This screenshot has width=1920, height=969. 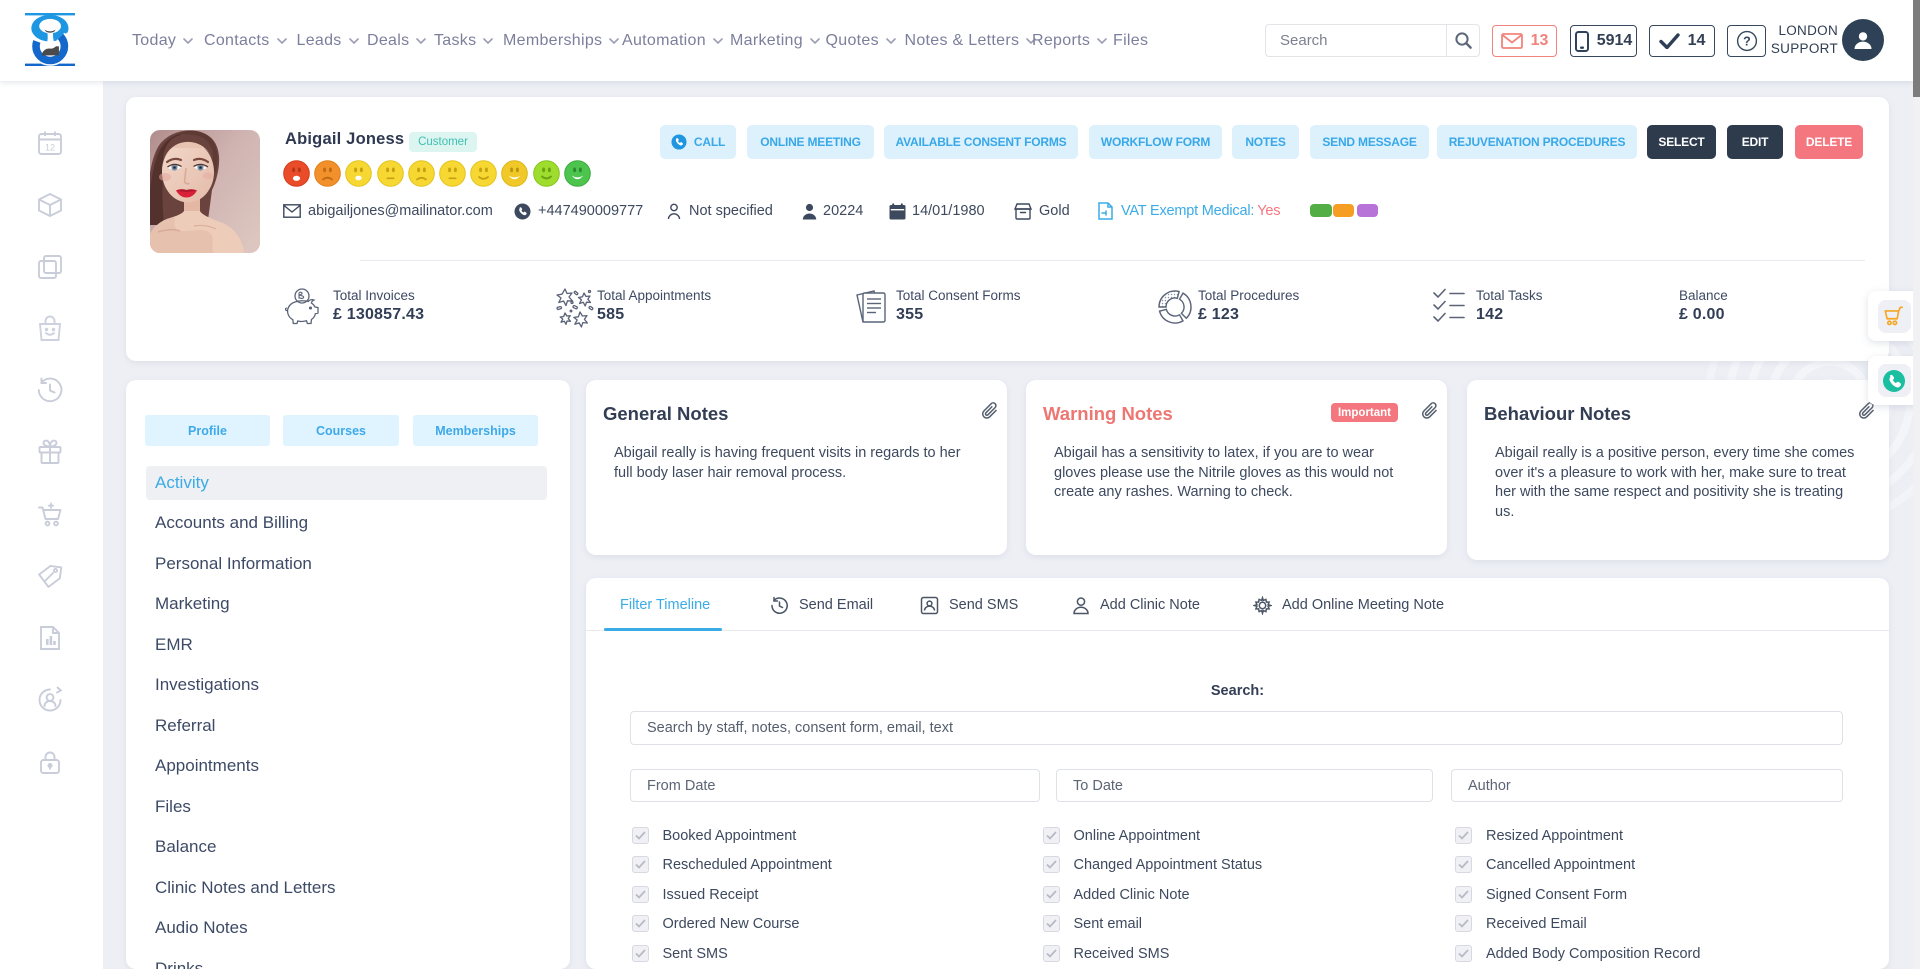 I want to click on svg-text: 12, so click(x=50, y=148).